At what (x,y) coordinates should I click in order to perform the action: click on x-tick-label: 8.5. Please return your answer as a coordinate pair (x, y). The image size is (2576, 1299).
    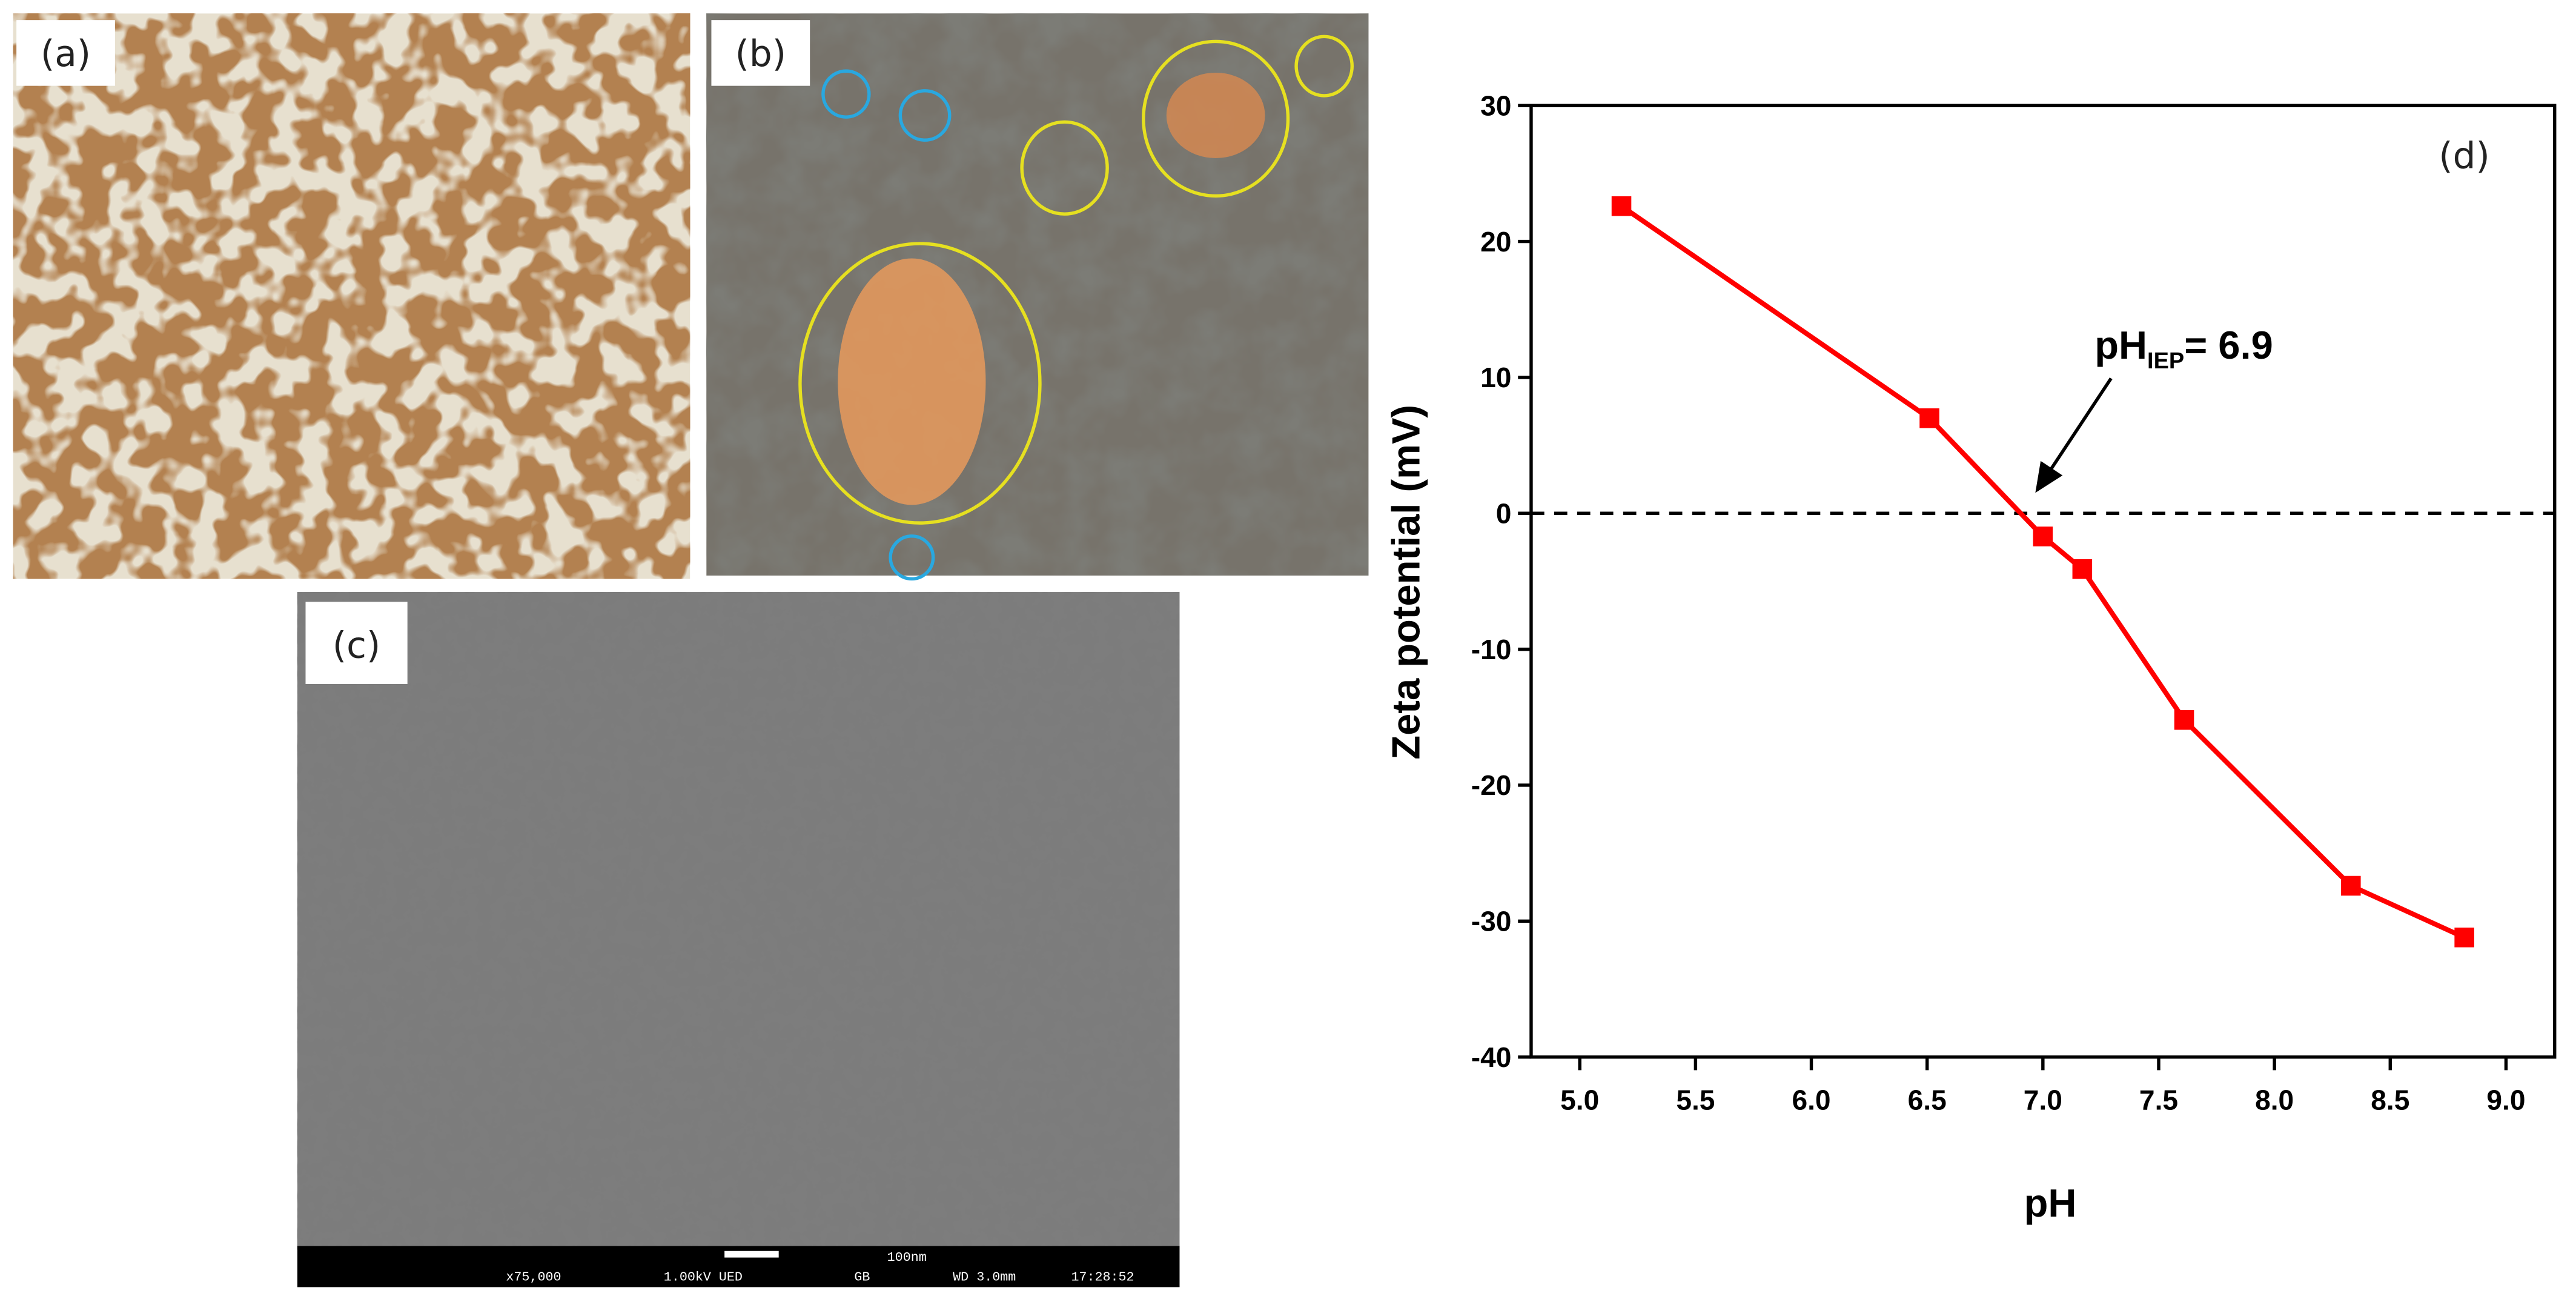
    Looking at the image, I should click on (2390, 1099).